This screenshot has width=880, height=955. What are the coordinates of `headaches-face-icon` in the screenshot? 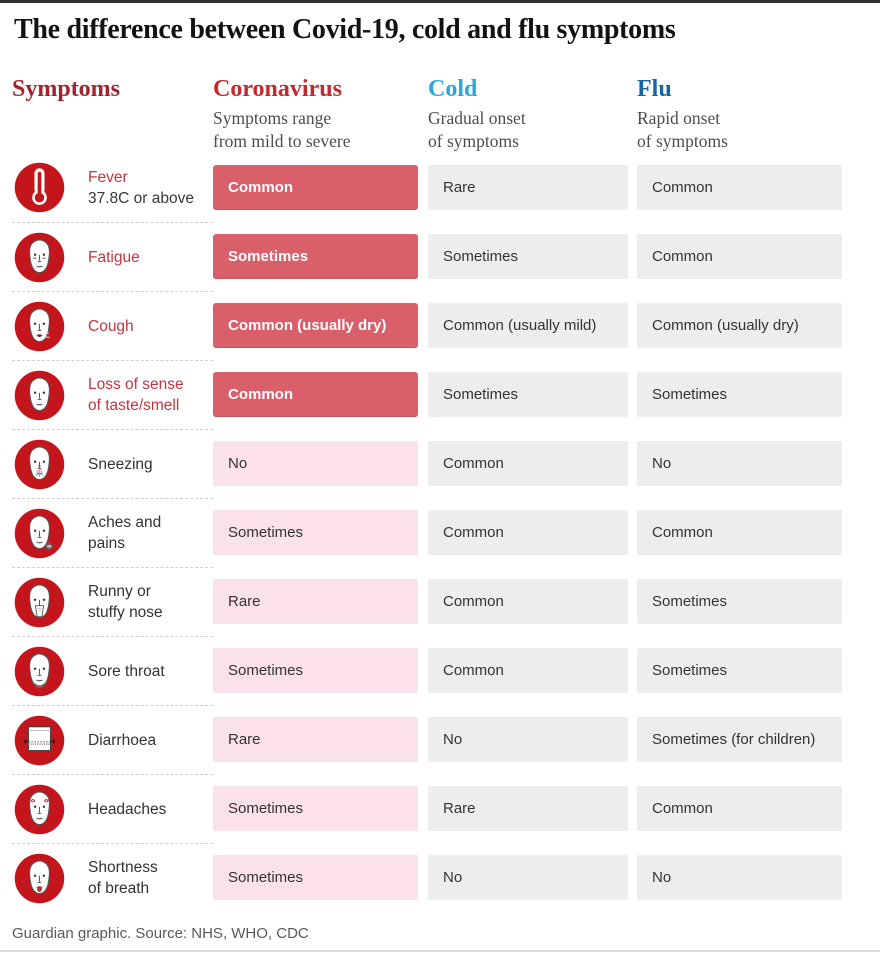 It's located at (39, 809).